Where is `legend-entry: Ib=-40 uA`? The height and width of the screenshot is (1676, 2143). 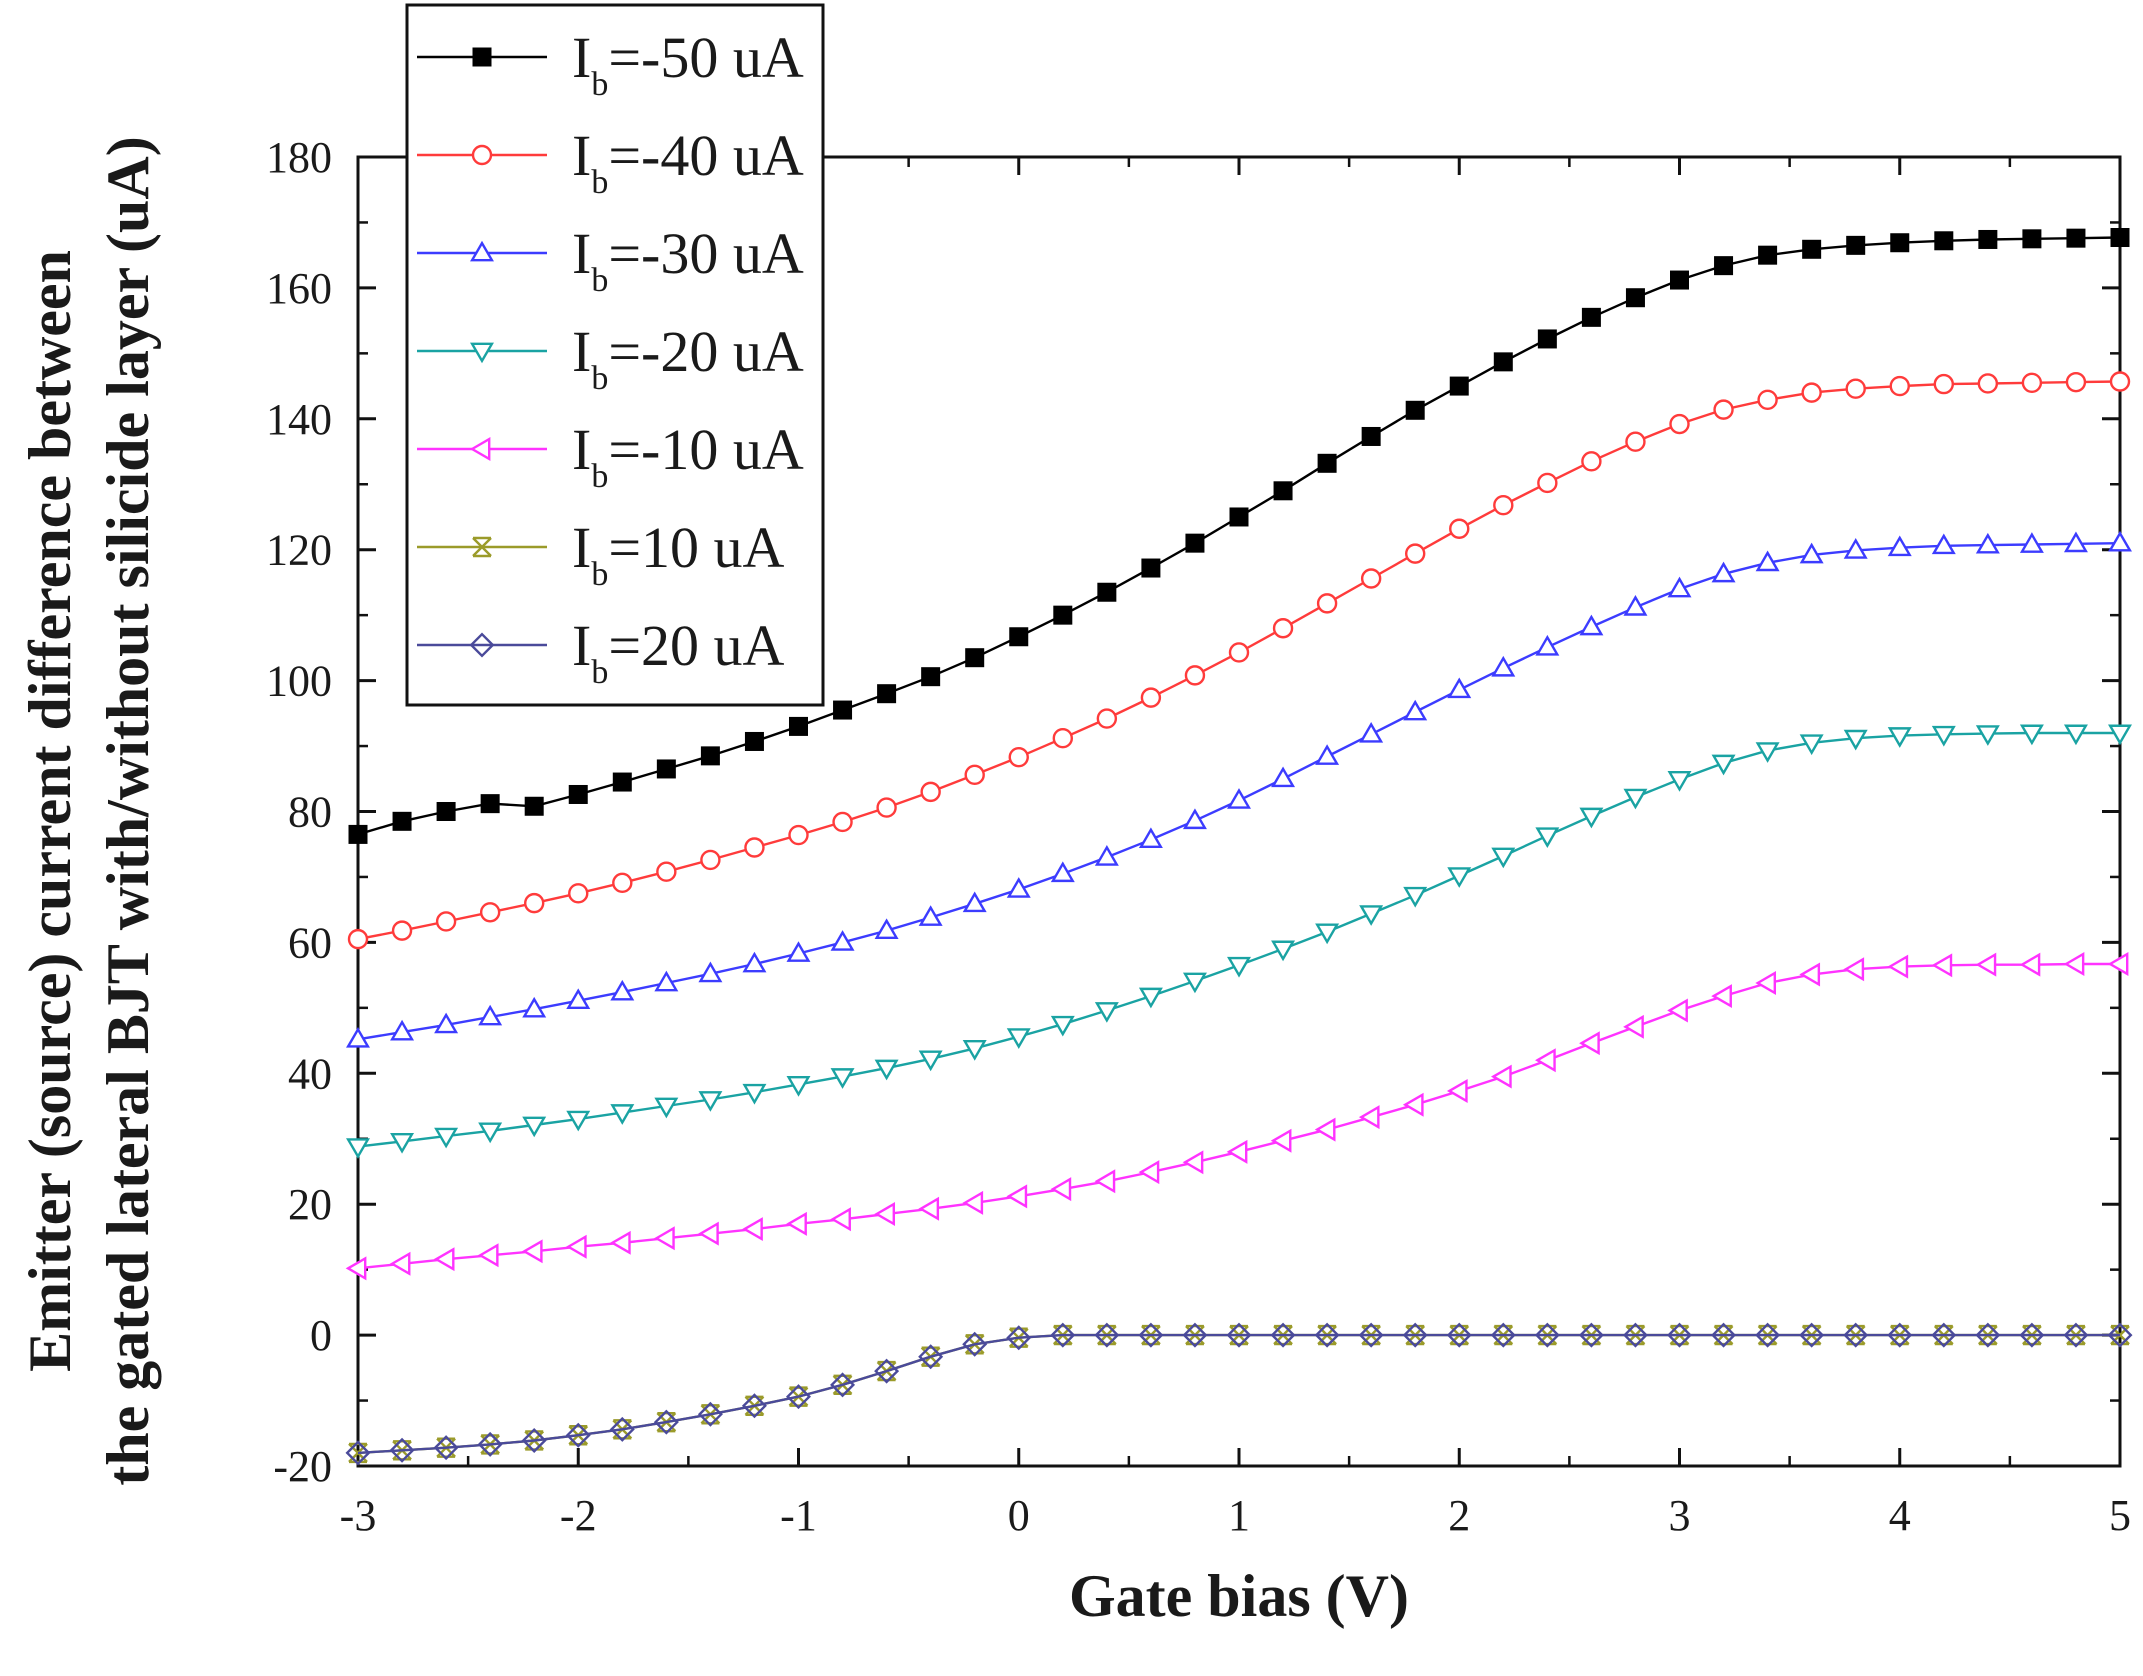 legend-entry: Ib=-40 uA is located at coordinates (610, 162).